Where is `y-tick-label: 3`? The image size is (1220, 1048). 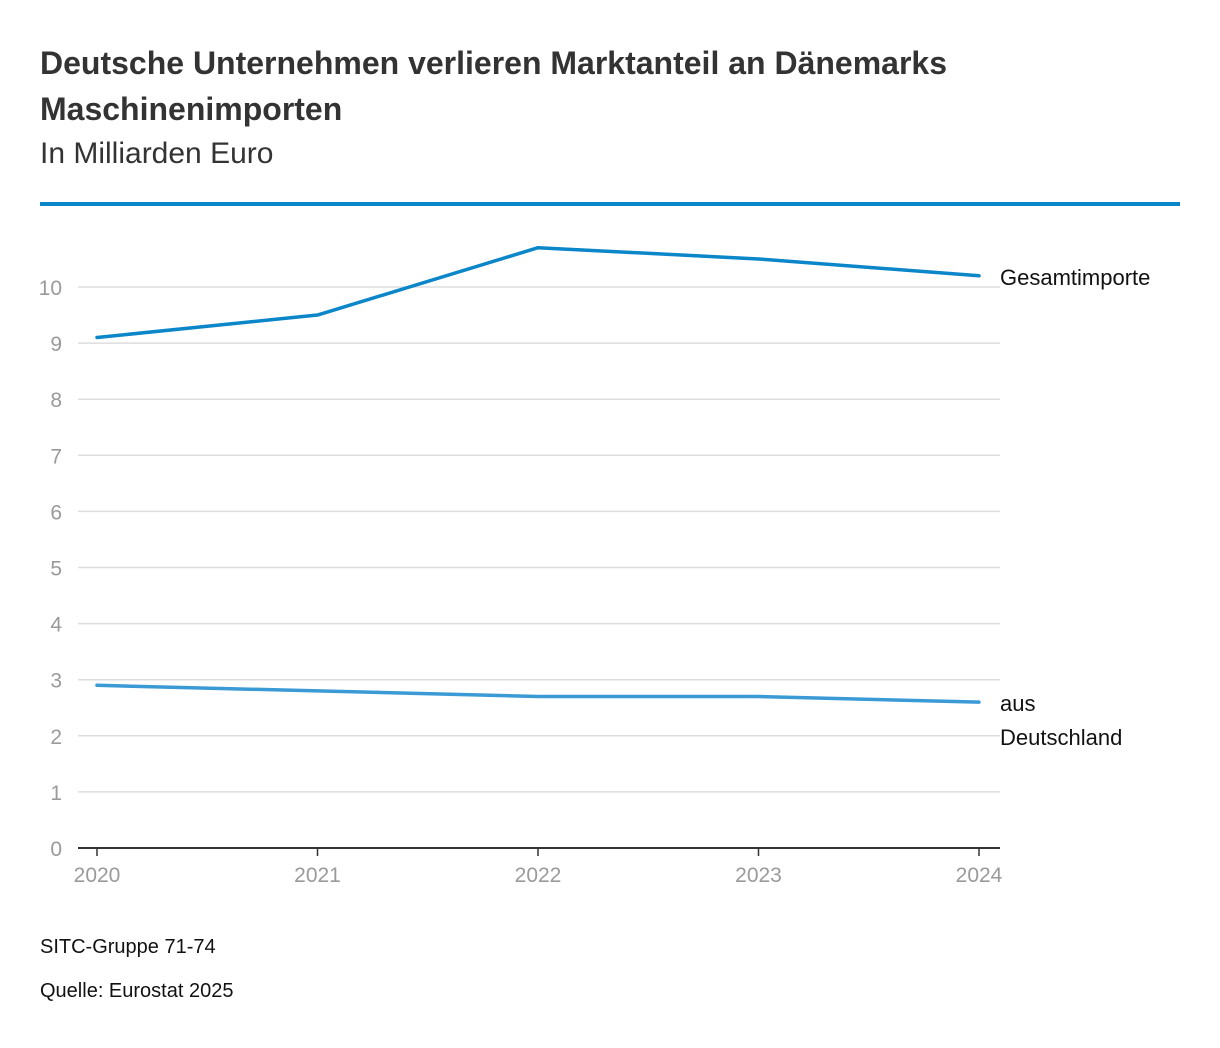
y-tick-label: 3 is located at coordinates (56, 681).